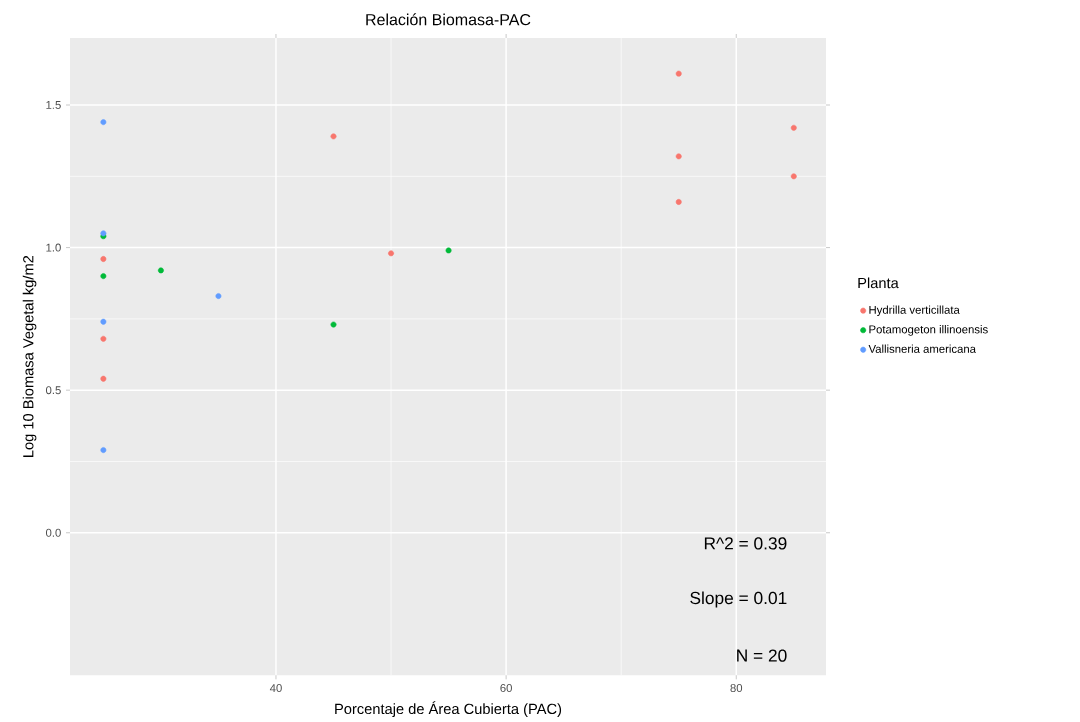 This screenshot has height=722, width=1080. I want to click on y-tick-label: 1.5, so click(53, 105).